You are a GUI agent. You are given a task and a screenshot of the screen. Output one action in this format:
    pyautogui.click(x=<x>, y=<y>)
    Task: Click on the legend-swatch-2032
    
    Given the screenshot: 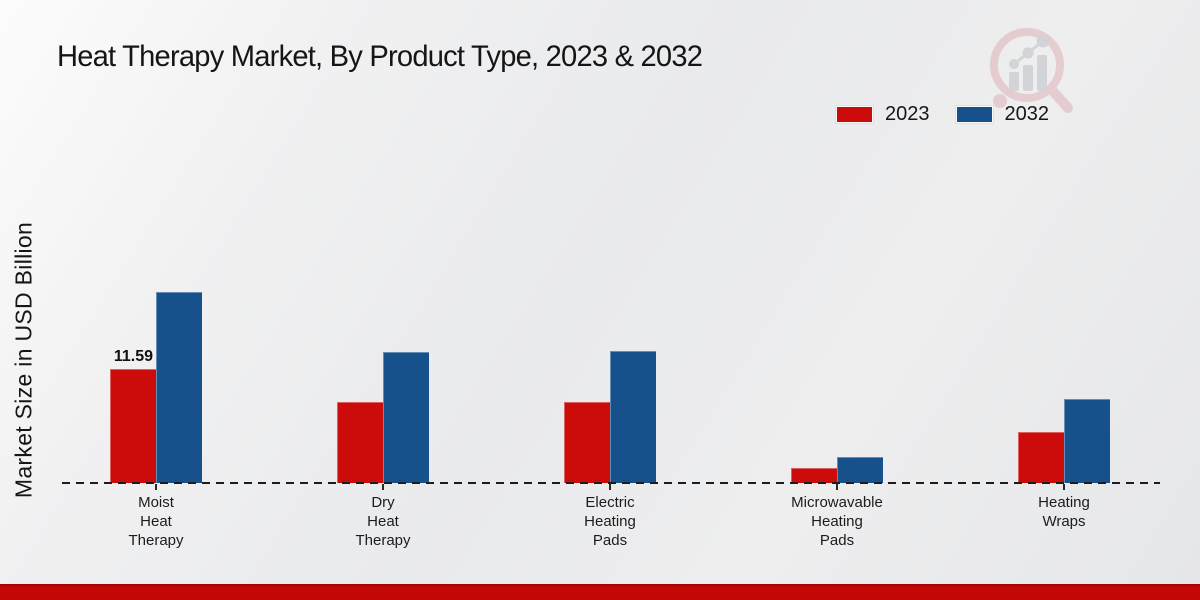 What is the action you would take?
    pyautogui.click(x=974, y=114)
    